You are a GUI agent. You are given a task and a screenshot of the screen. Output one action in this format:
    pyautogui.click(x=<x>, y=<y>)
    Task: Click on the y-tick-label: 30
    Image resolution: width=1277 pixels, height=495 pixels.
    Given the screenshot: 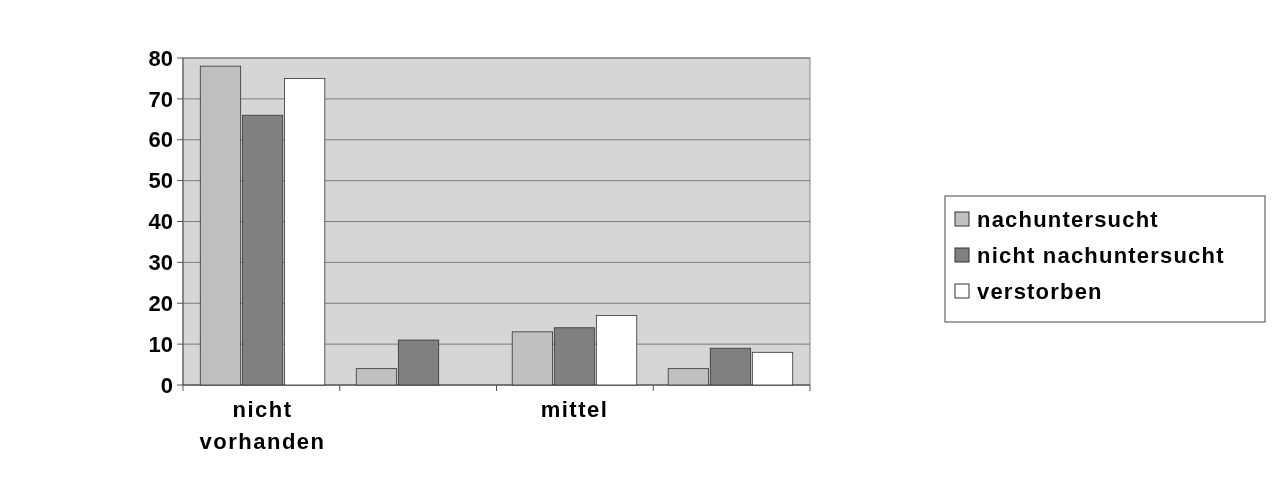 What is the action you would take?
    pyautogui.click(x=160, y=263)
    